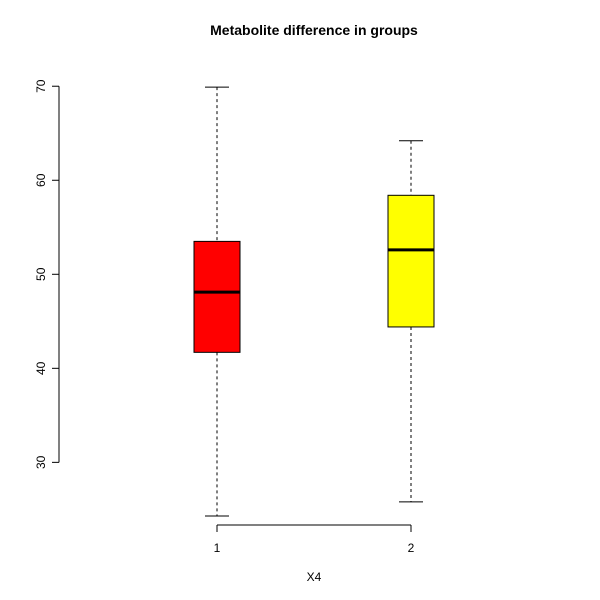 This screenshot has height=600, width=600. I want to click on y-tick-label: 40, so click(41, 368).